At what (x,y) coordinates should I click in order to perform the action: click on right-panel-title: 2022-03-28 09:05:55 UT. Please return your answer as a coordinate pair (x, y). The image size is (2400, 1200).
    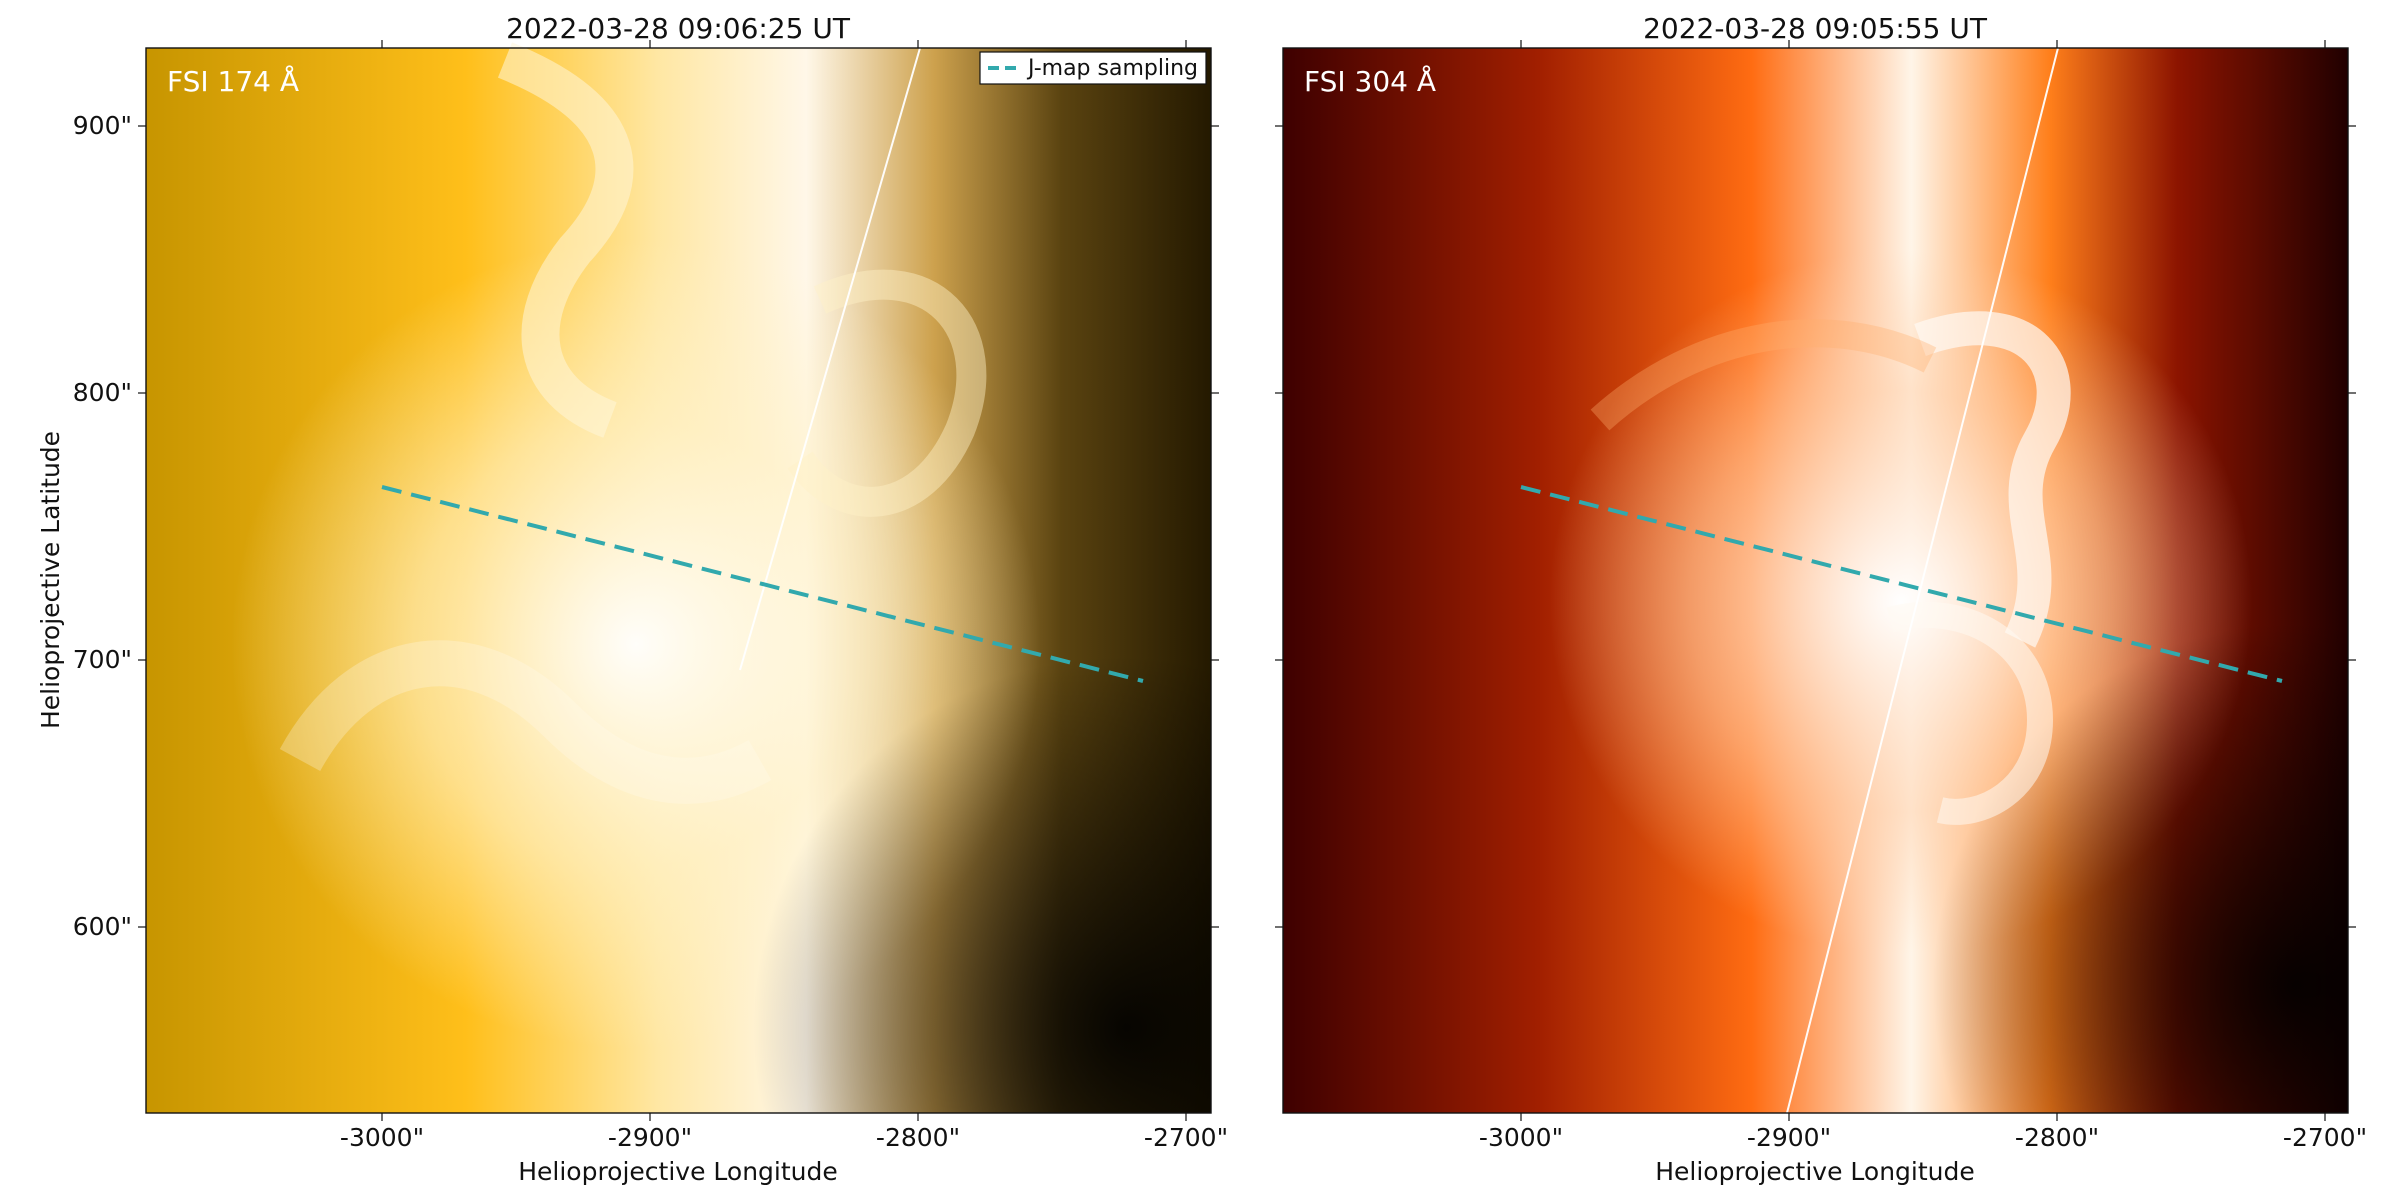
    Looking at the image, I should click on (1815, 28).